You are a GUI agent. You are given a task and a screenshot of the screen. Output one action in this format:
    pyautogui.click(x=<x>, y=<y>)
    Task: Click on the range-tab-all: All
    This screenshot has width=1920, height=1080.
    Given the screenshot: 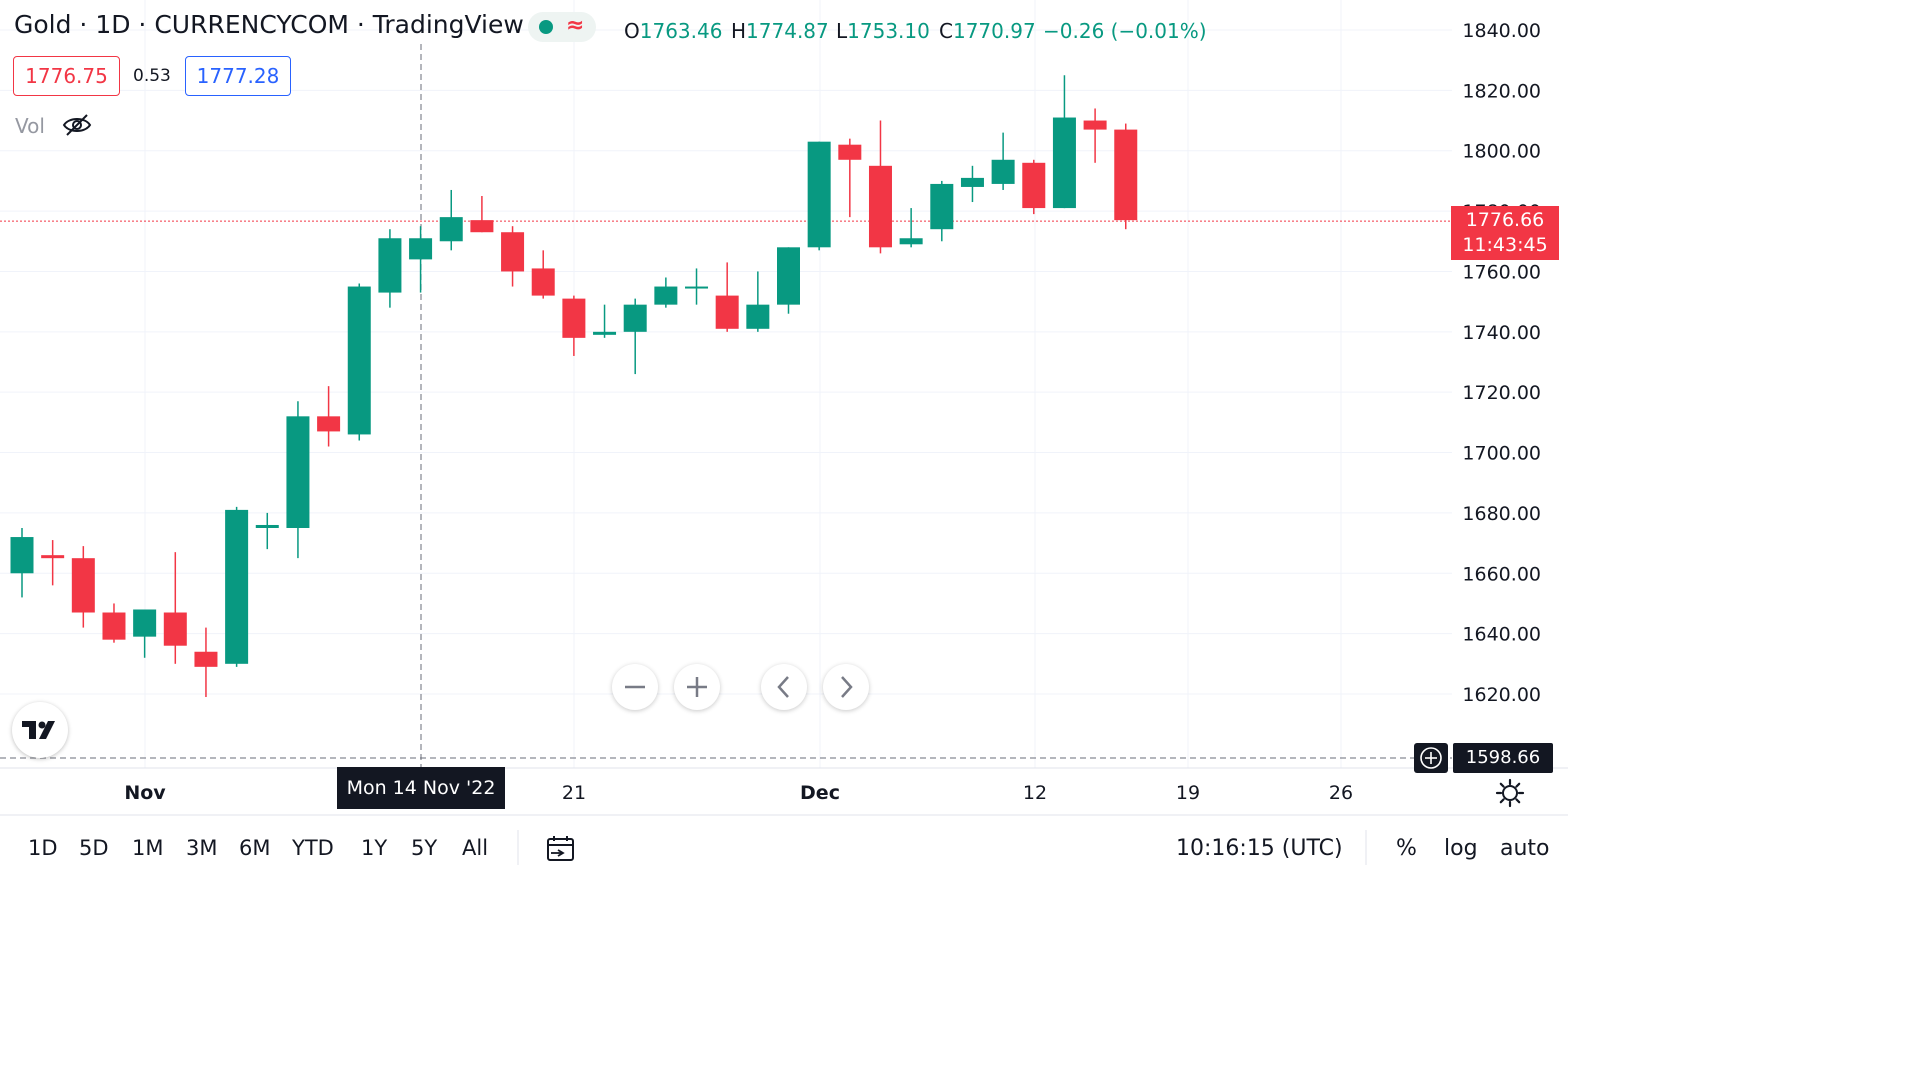 What is the action you would take?
    pyautogui.click(x=475, y=848)
    